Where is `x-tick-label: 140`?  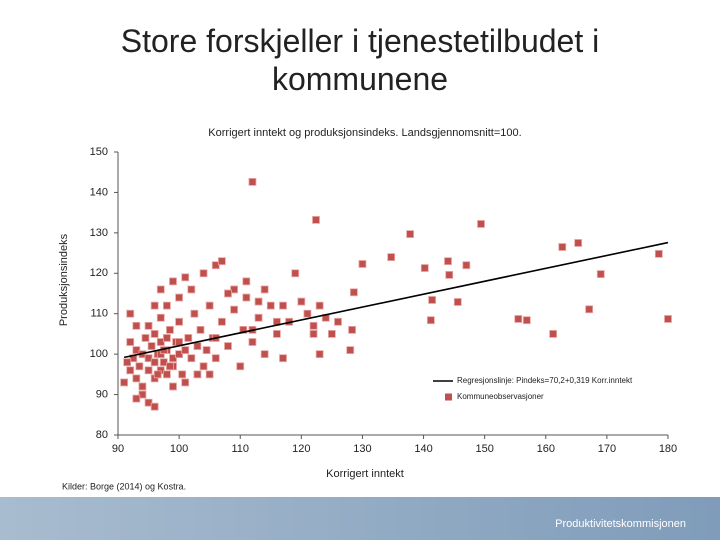 x-tick-label: 140 is located at coordinates (423, 449).